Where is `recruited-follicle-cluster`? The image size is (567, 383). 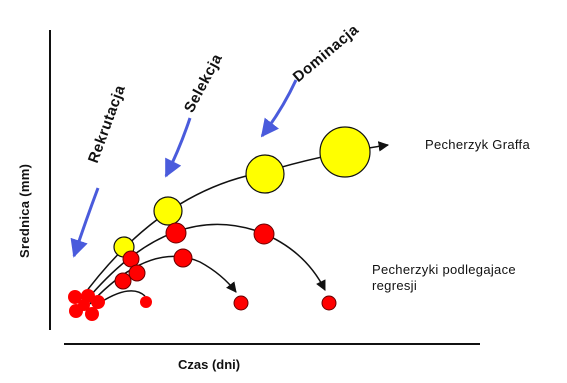 recruited-follicle-cluster is located at coordinates (110, 305).